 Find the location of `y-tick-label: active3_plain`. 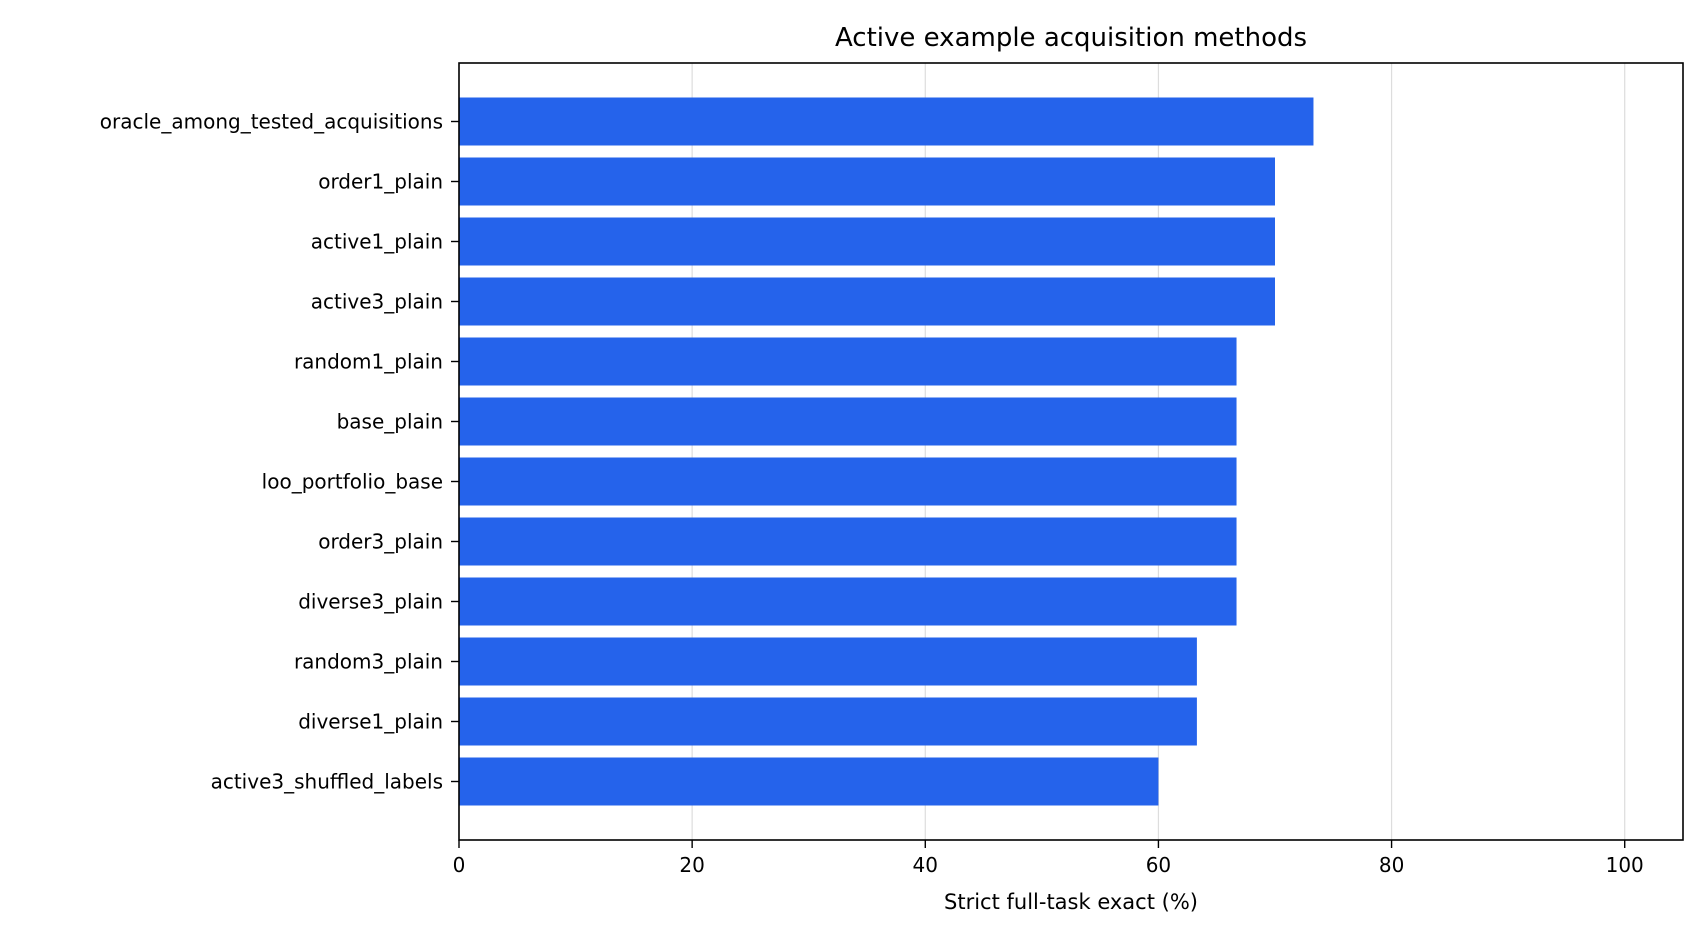

y-tick-label: active3_plain is located at coordinates (377, 302).